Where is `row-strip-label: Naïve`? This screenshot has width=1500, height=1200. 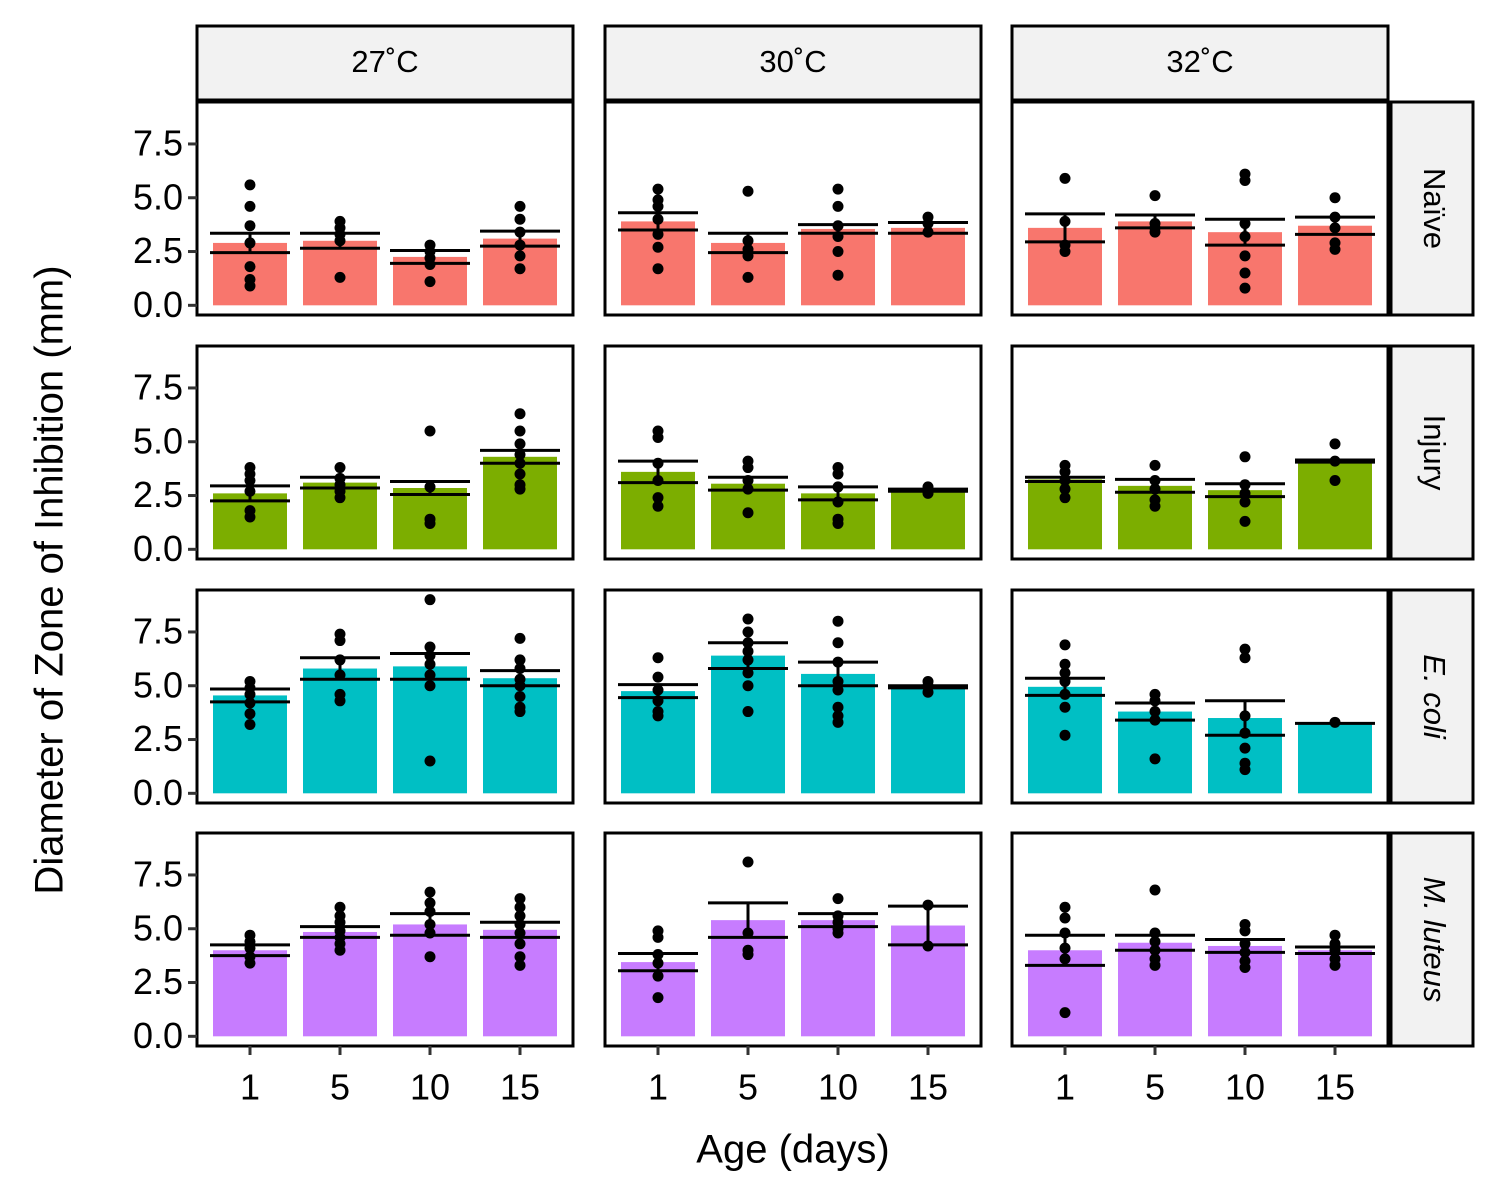
row-strip-label: Naïve is located at coordinates (1434, 208).